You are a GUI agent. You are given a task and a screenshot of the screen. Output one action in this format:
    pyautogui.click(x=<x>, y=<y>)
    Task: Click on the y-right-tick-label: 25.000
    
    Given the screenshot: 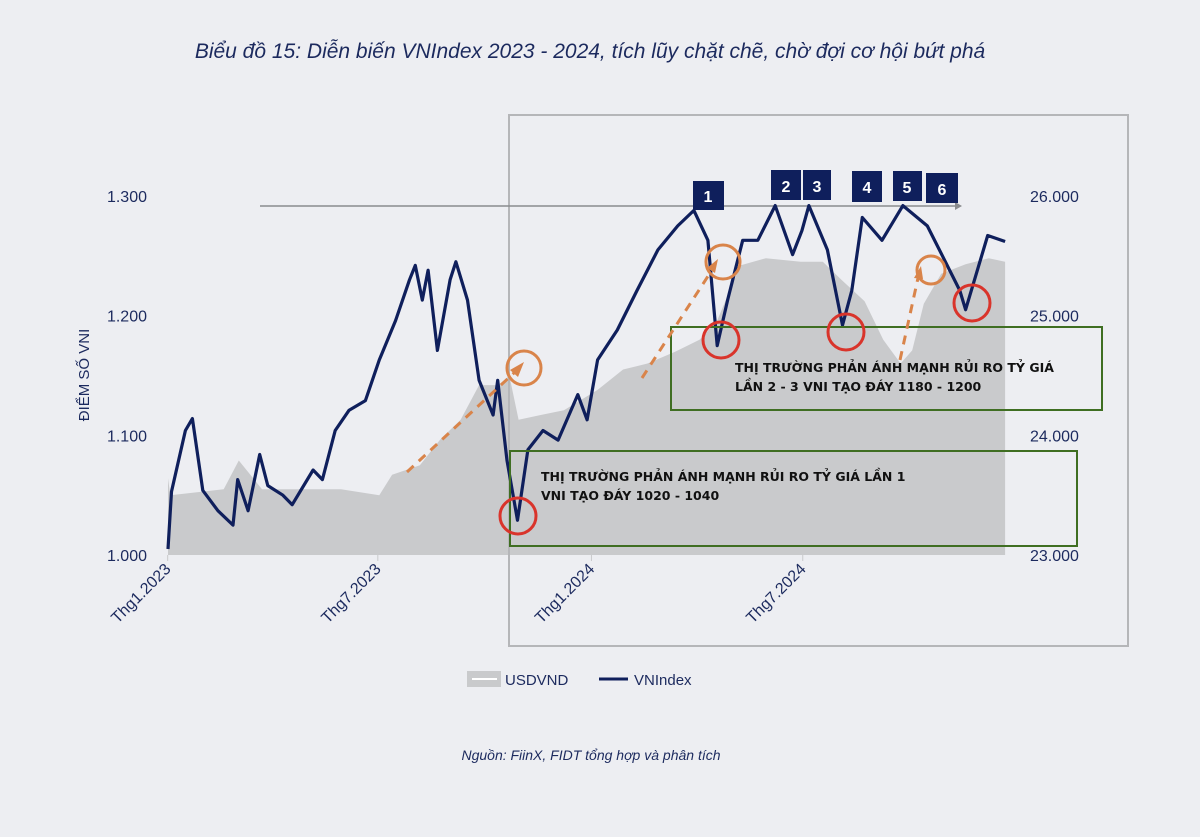 What is the action you would take?
    pyautogui.click(x=1054, y=317)
    